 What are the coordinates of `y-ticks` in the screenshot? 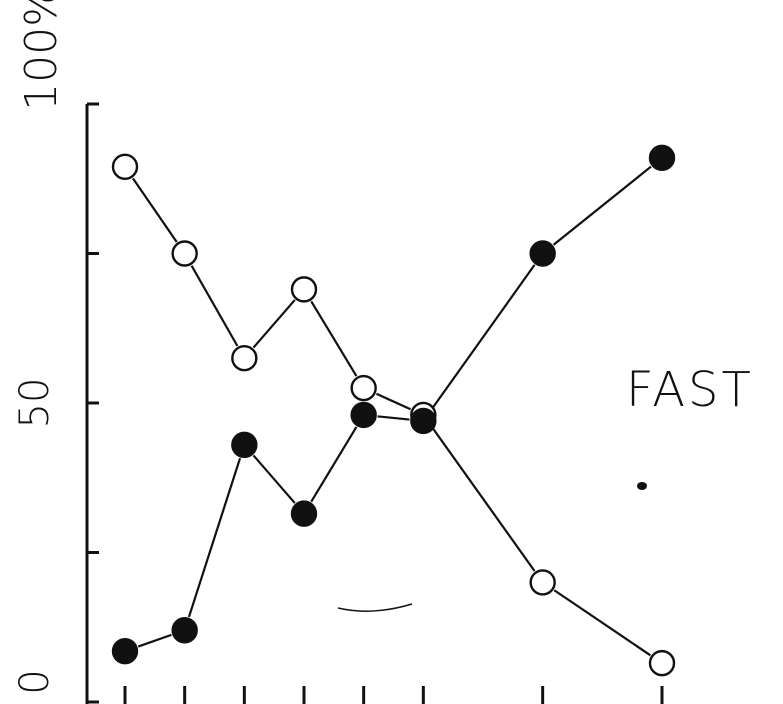 It's located at (93, 403).